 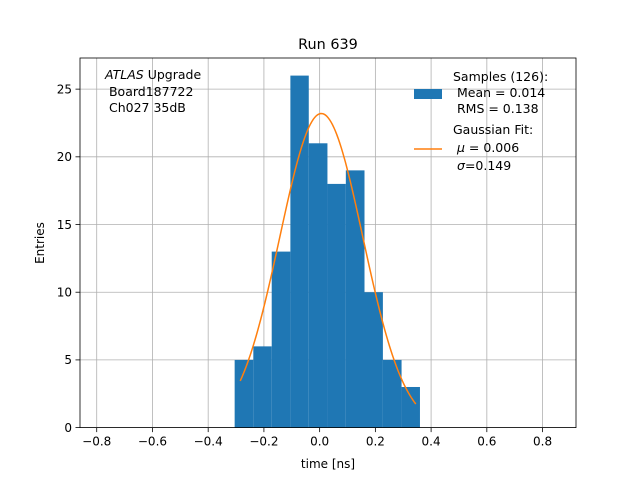 I want to click on legend-samples-mean: Mean = 0.014, so click(x=499, y=92).